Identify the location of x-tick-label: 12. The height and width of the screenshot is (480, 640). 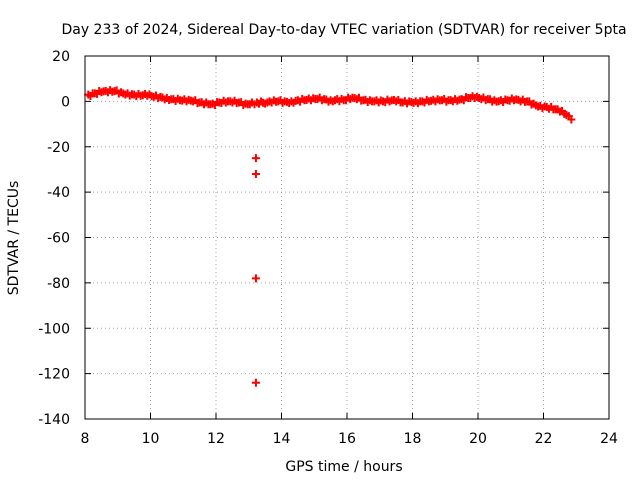
(216, 439).